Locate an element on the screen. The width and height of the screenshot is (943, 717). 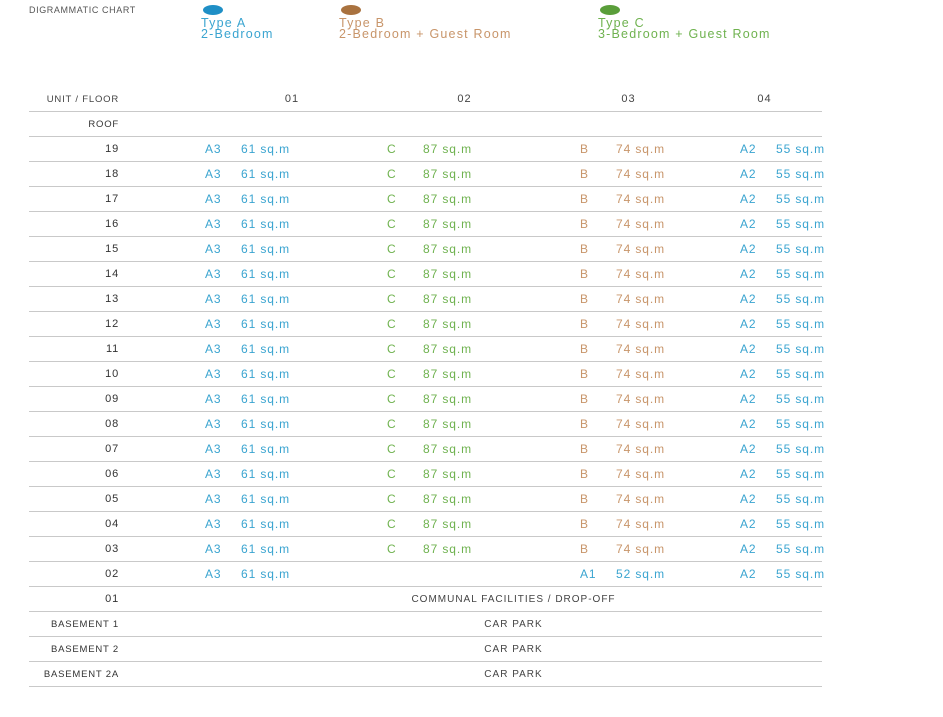
chart-title: DIGRAMMATIC CHART is located at coordinates (82, 10).